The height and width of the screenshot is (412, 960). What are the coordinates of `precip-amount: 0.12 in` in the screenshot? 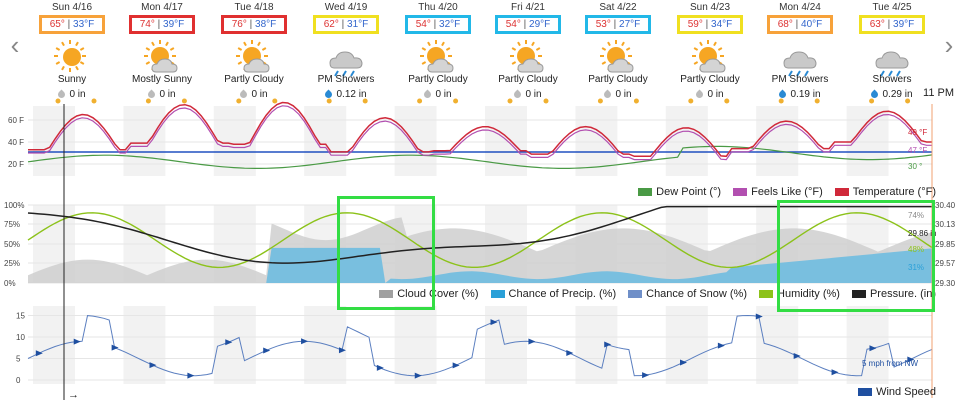 It's located at (346, 95).